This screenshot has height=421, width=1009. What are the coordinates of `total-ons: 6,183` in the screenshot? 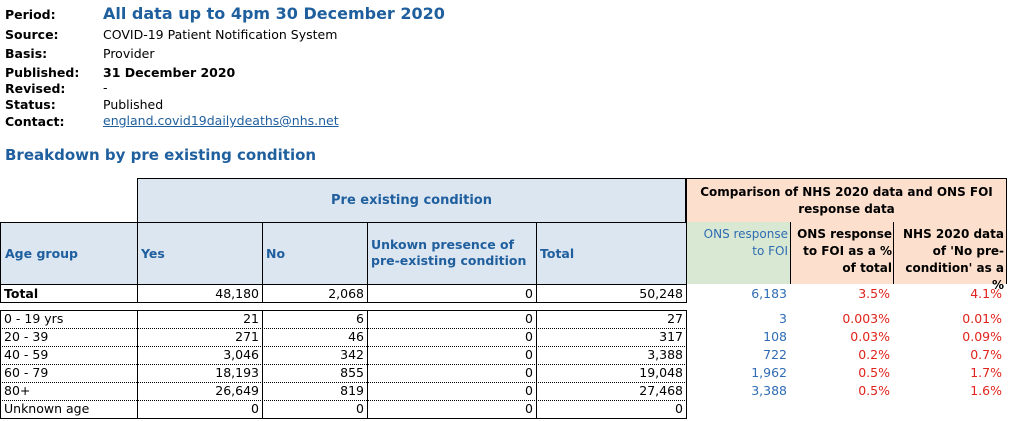 It's located at (769, 293).